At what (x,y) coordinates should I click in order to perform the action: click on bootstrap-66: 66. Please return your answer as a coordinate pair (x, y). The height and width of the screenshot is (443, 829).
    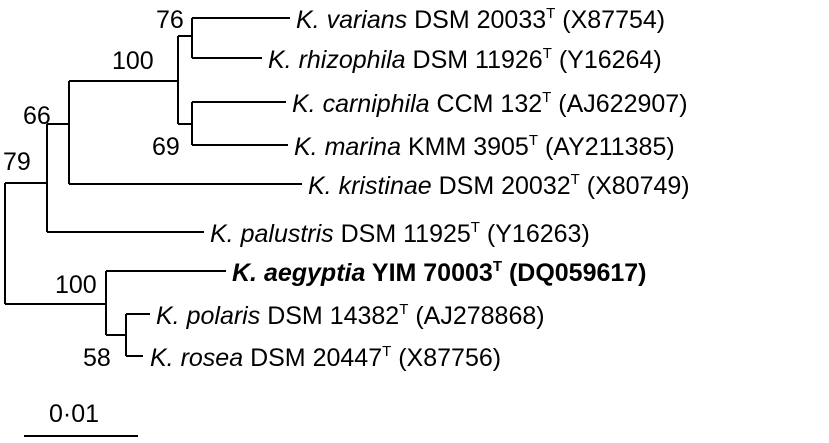
    Looking at the image, I should click on (37, 116).